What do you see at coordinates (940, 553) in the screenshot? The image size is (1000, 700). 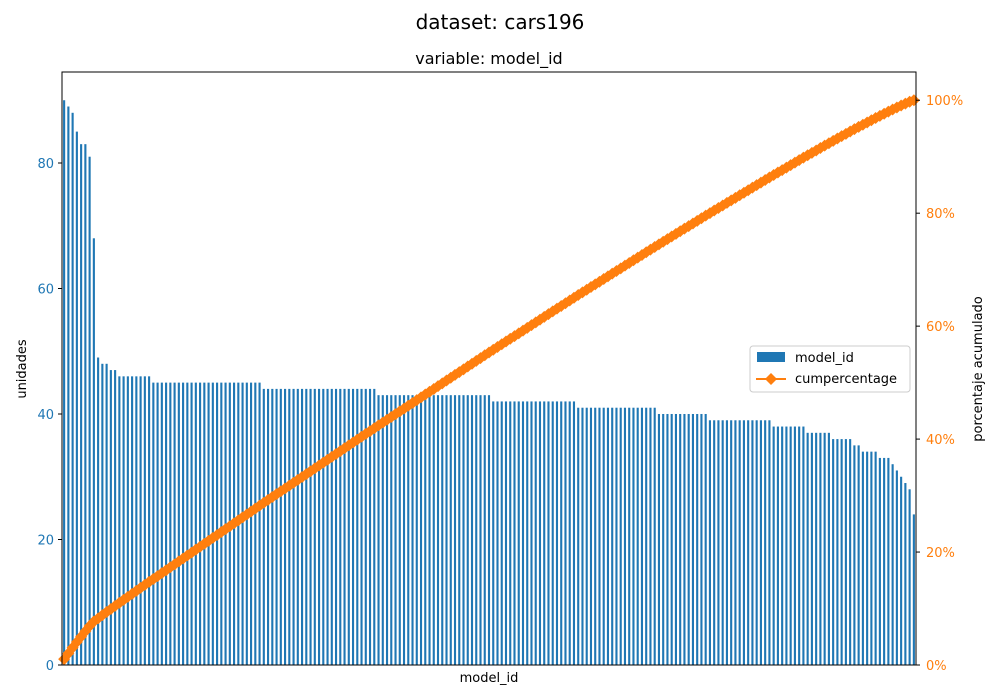 I see `y2-tick-label: 20%` at bounding box center [940, 553].